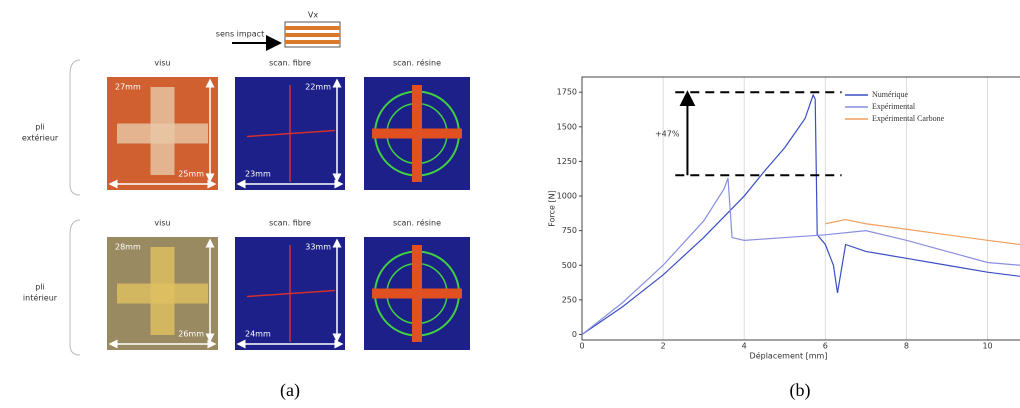 The width and height of the screenshot is (1020, 408). Describe the element at coordinates (40, 138) in the screenshot. I see `row-label: extérieur` at that location.